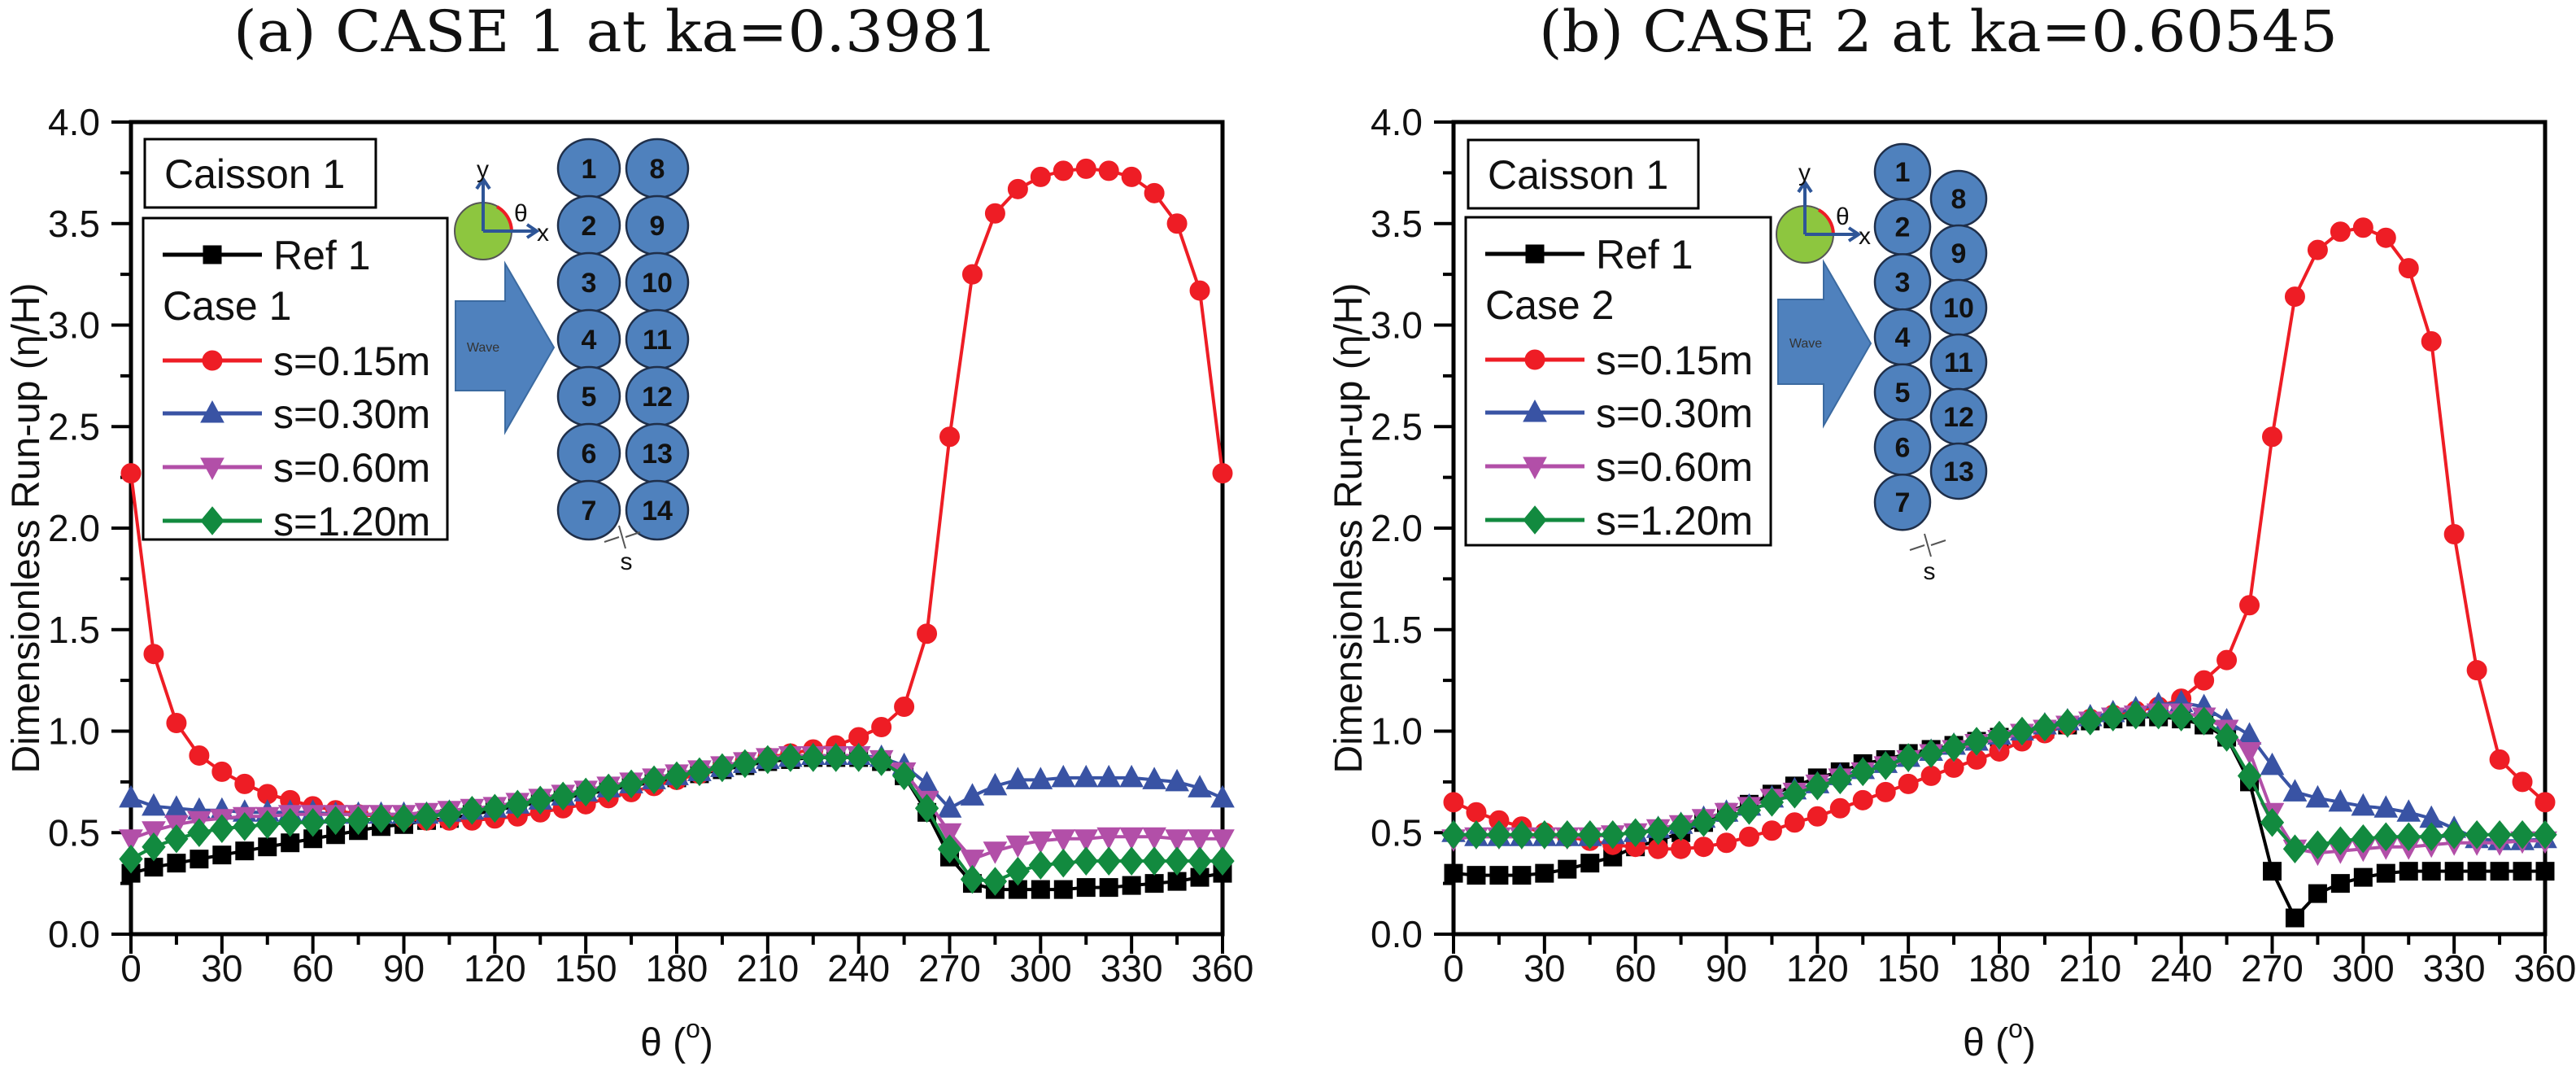 Image resolution: width=2576 pixels, height=1066 pixels. What do you see at coordinates (1397, 832) in the screenshot?
I see `y-tick-label: 0.5` at bounding box center [1397, 832].